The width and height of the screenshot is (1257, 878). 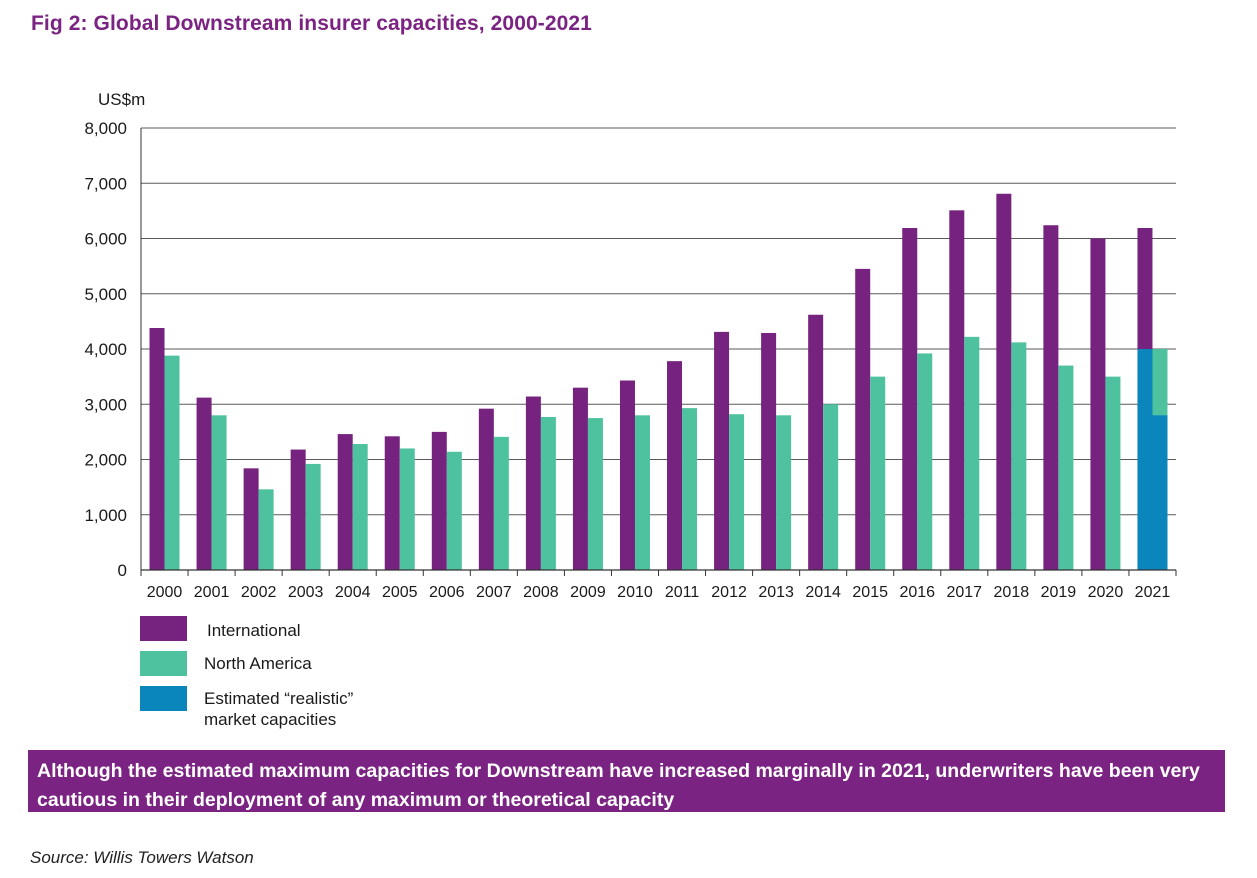 What do you see at coordinates (1113, 473) in the screenshot?
I see `bar-north-america-2020` at bounding box center [1113, 473].